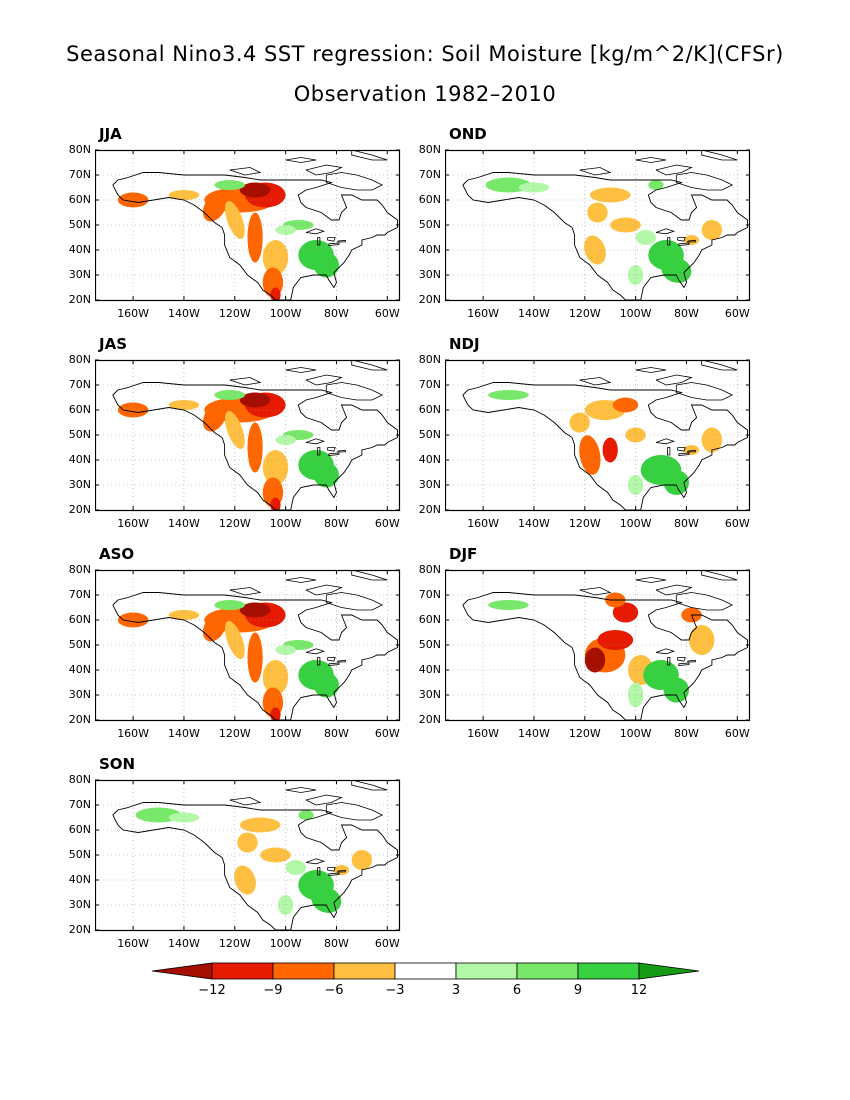  Describe the element at coordinates (425, 971) in the screenshot. I see `colorbar` at that location.